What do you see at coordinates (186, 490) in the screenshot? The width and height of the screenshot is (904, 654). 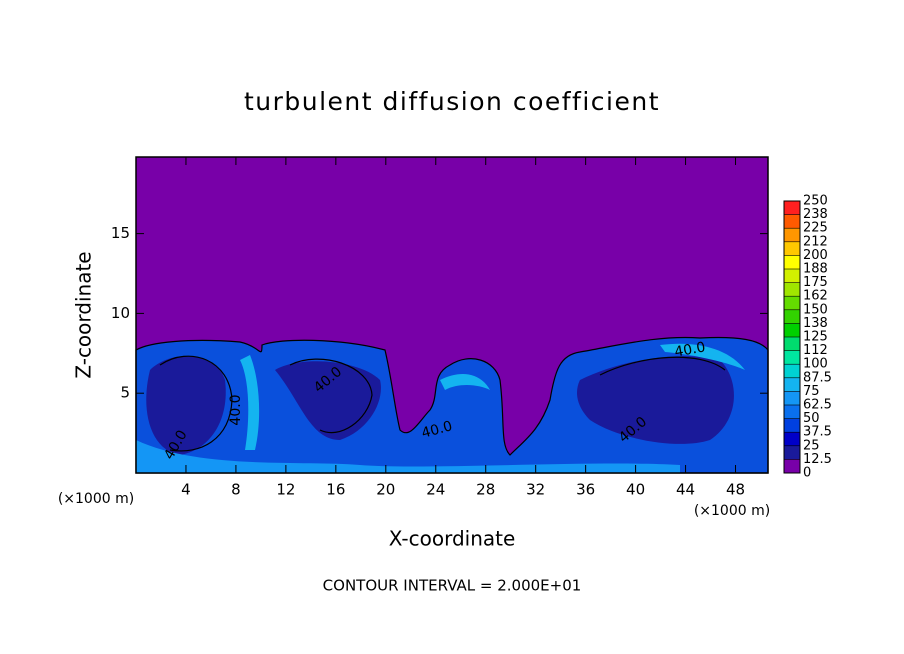 I see `x-tick-label: 4` at bounding box center [186, 490].